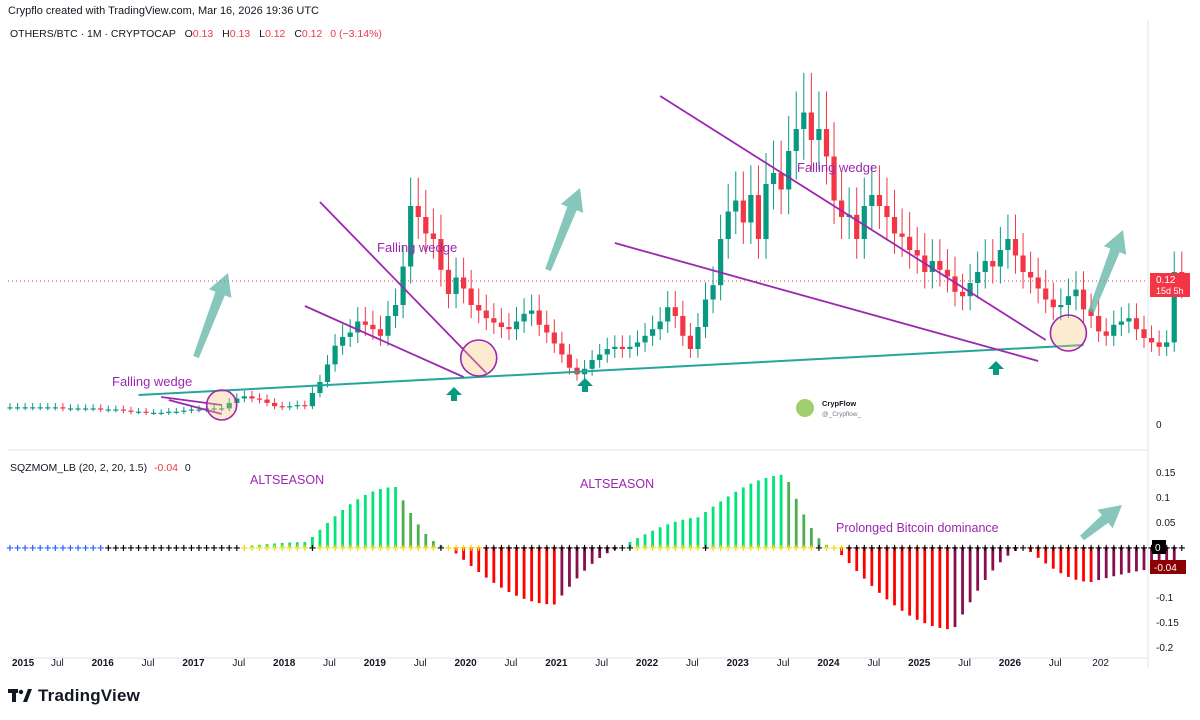 The image size is (1200, 720). I want to click on x-tick-label: Jul, so click(148, 663).